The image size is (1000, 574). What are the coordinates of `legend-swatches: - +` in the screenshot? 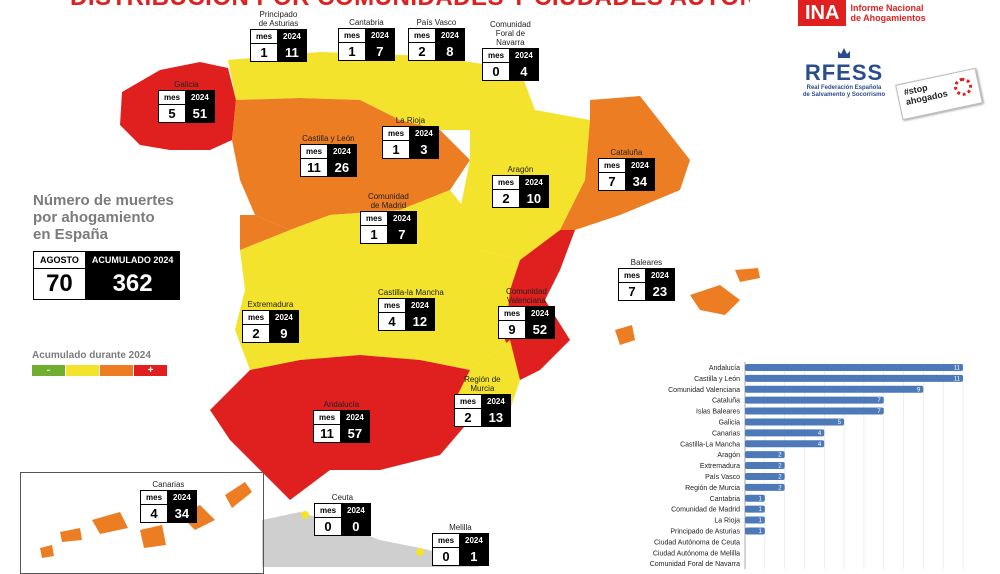 It's located at (100, 374).